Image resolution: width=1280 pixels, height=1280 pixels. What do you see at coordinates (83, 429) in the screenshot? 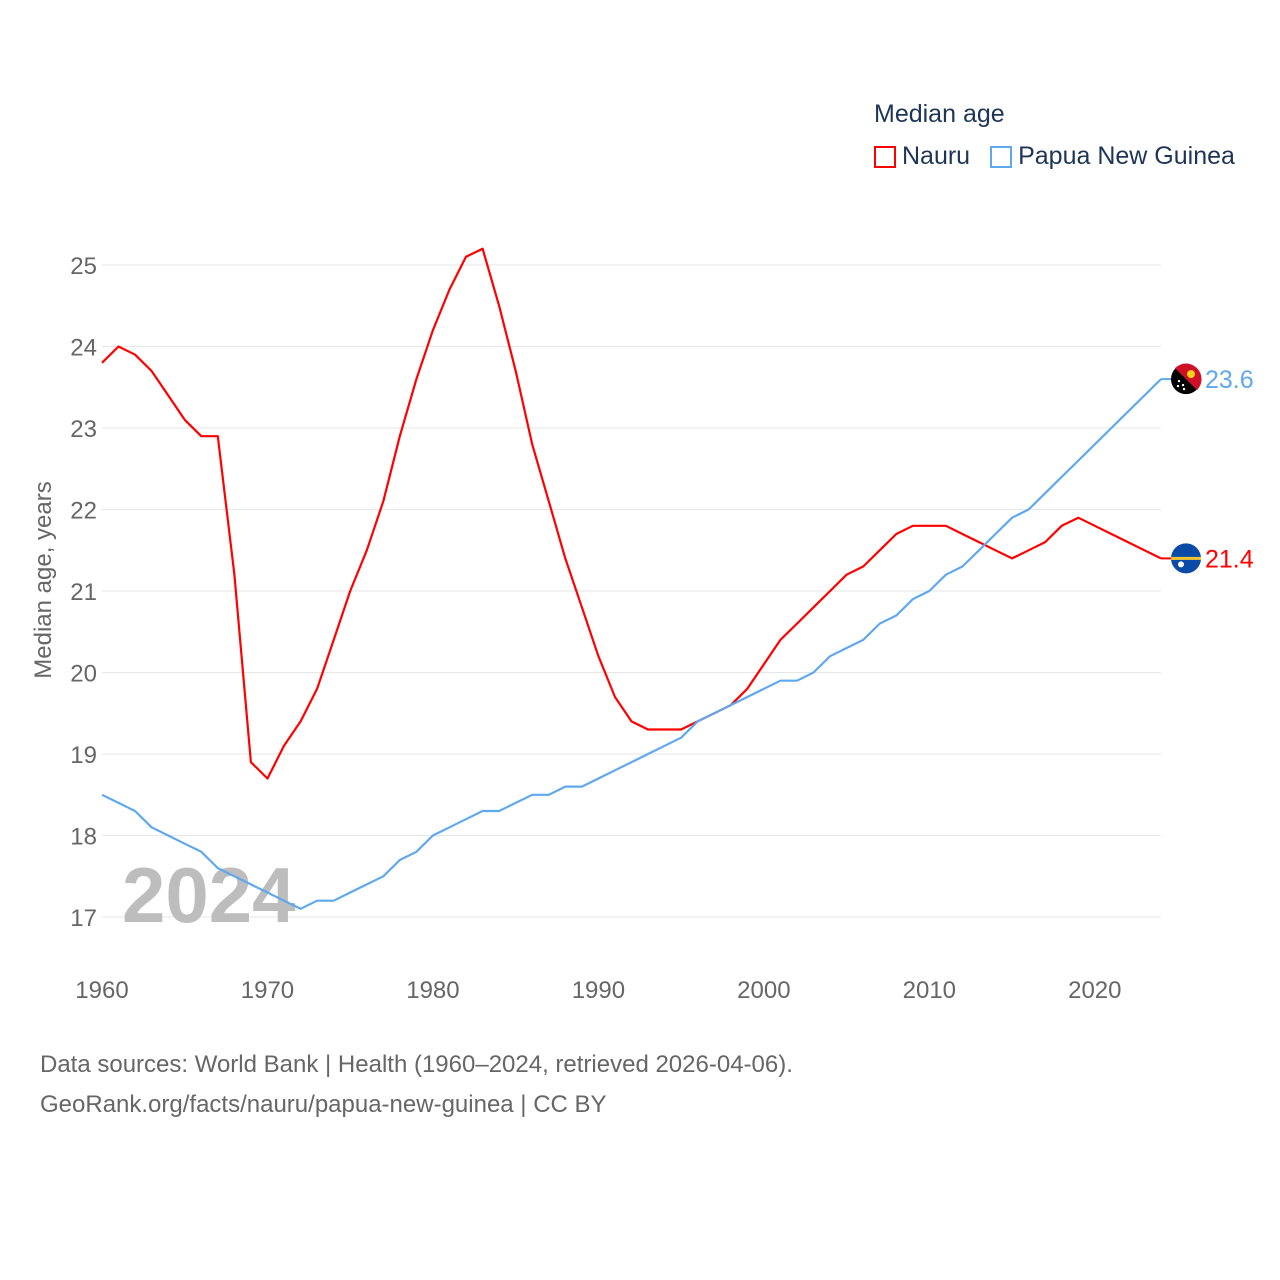
I see `y-tick-label: 23` at bounding box center [83, 429].